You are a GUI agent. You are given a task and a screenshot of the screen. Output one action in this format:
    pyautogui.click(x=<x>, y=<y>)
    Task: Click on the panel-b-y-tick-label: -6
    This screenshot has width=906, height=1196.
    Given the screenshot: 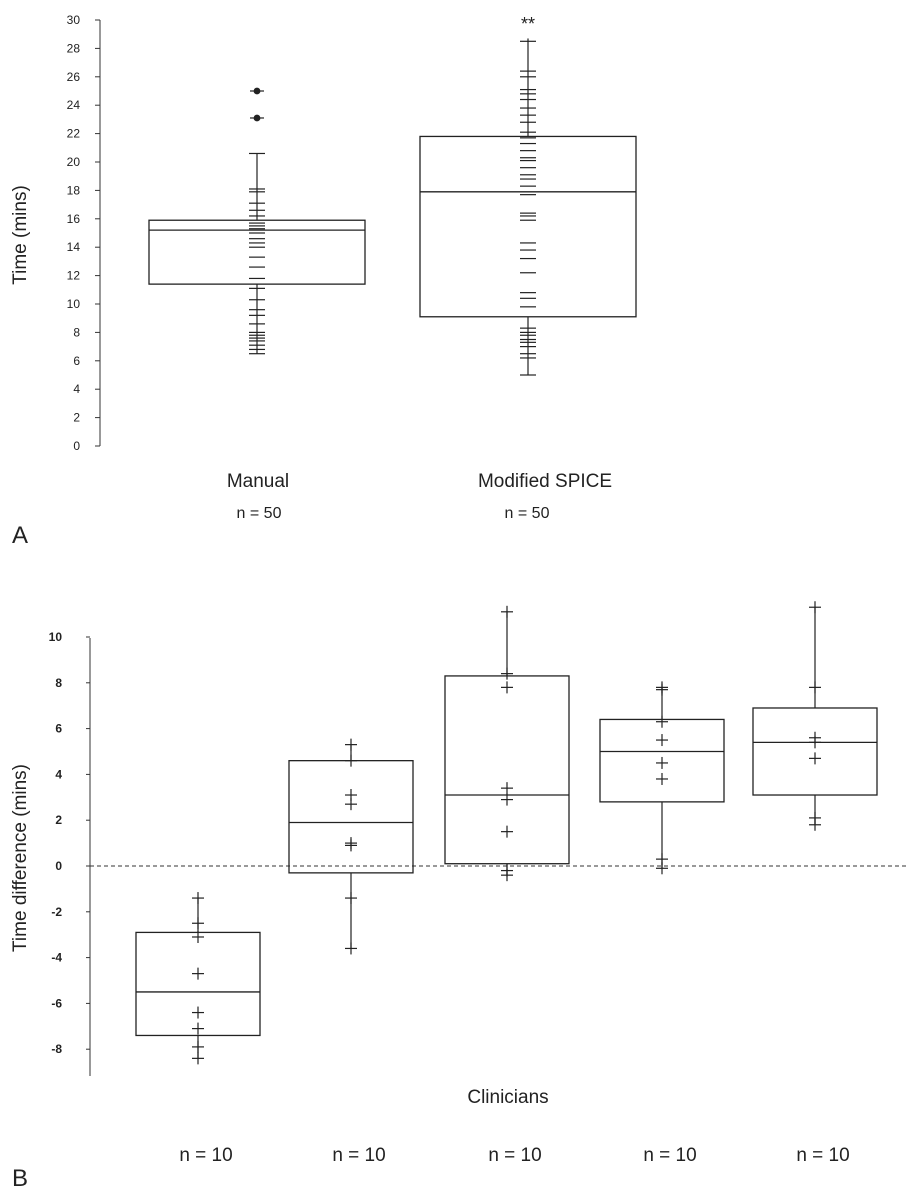 What is the action you would take?
    pyautogui.click(x=56, y=1003)
    